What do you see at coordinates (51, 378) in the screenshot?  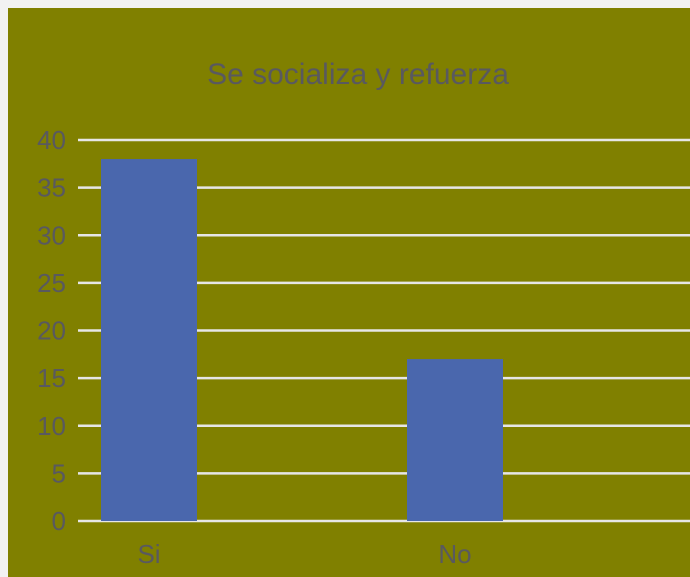 I see `y-tick-label: 15` at bounding box center [51, 378].